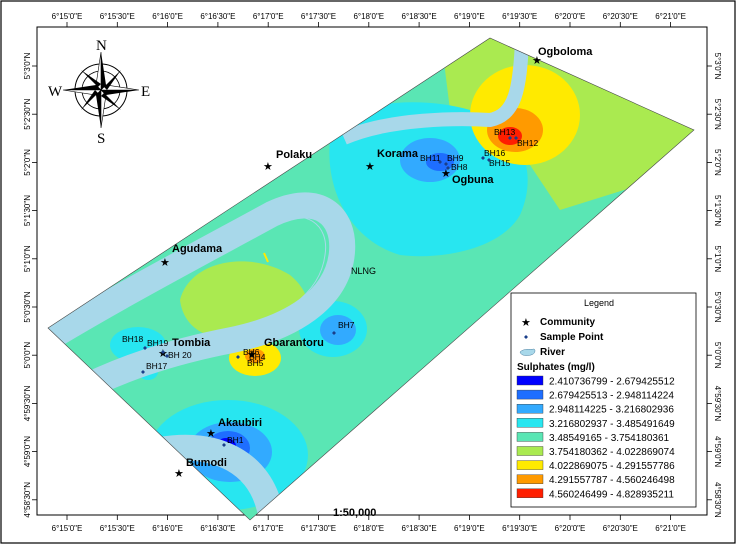  What do you see at coordinates (612, 424) in the screenshot?
I see `legend-class-label: 3.216802937 - 3.485491649` at bounding box center [612, 424].